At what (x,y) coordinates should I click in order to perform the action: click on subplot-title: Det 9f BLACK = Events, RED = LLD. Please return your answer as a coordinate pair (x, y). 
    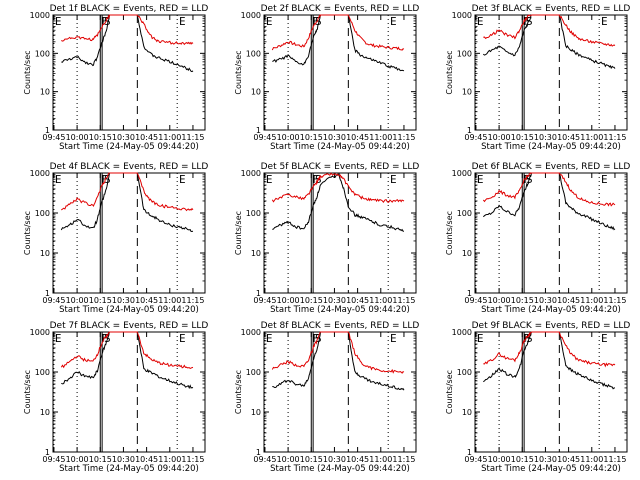
    Looking at the image, I should click on (551, 326).